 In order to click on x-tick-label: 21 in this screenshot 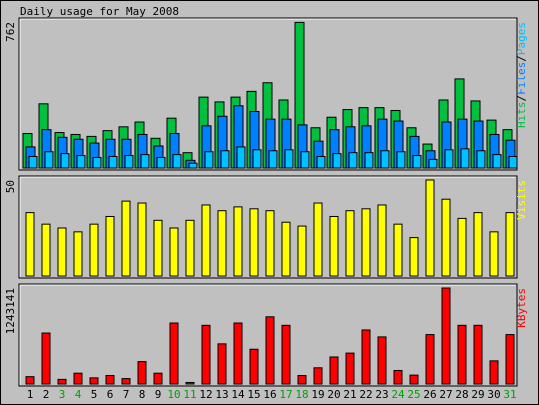, I will do `click(349, 394)`.